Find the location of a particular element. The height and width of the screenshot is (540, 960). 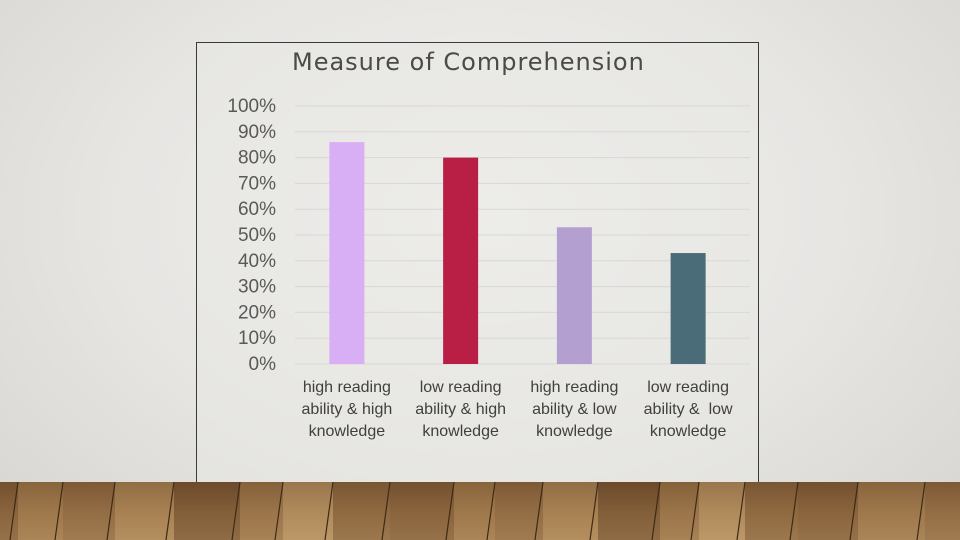

y-tick-label: 60% is located at coordinates (257, 209).